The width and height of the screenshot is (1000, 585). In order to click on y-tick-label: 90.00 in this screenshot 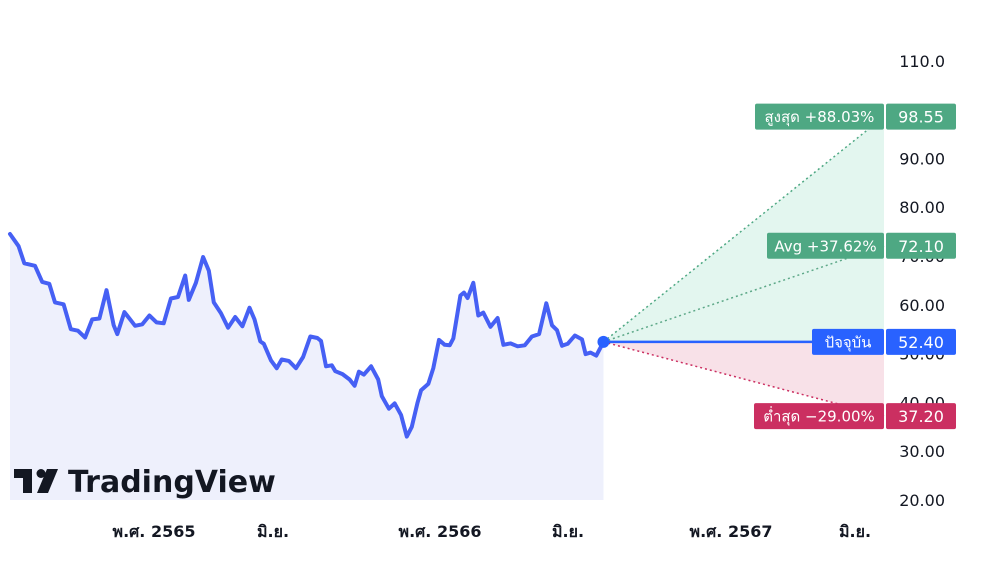, I will do `click(922, 158)`.